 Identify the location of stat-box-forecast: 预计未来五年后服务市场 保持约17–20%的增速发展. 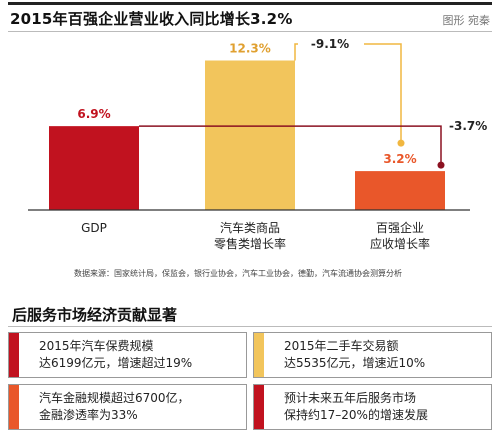
(372, 407).